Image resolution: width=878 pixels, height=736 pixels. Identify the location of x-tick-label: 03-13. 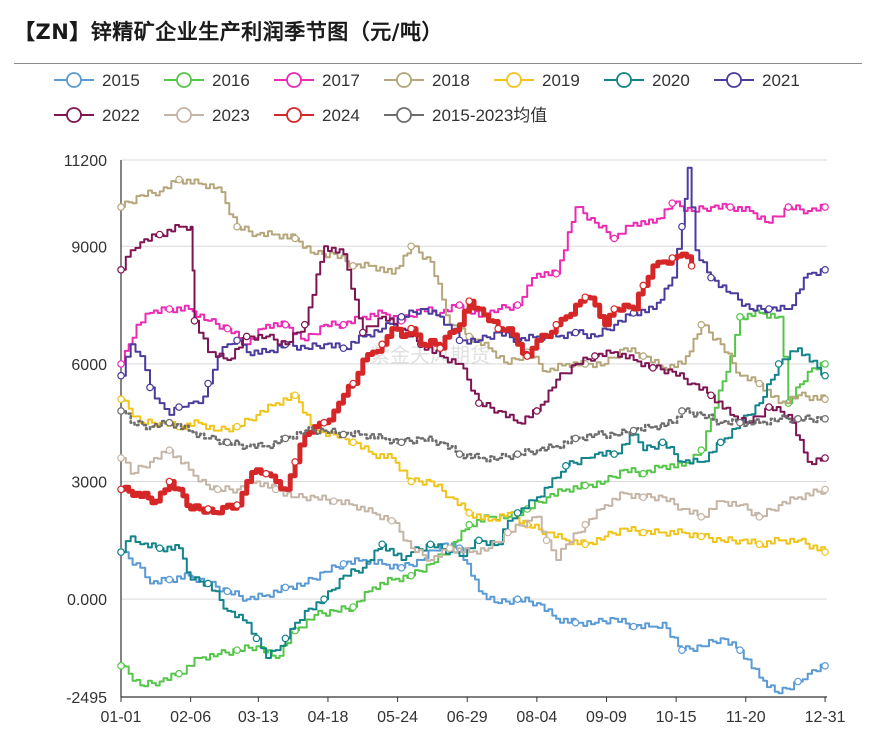
(258, 717).